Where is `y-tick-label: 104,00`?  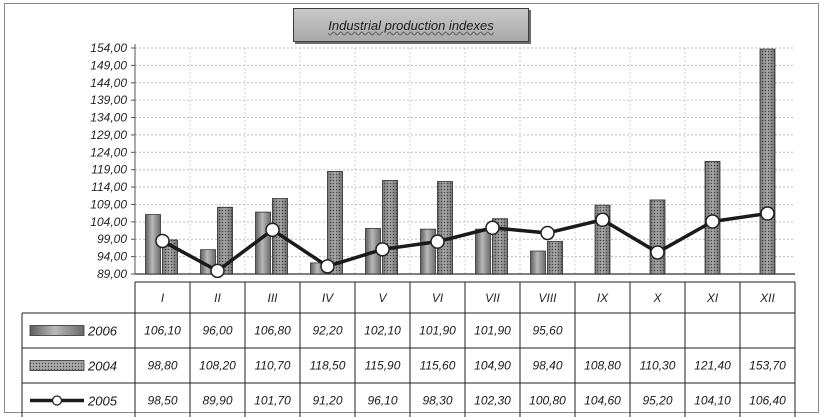
y-tick-label: 104,00 is located at coordinates (108, 222).